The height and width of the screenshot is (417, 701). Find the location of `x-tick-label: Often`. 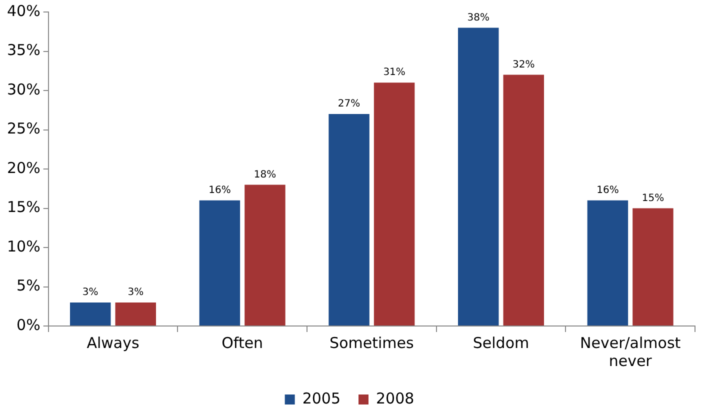

x-tick-label: Often is located at coordinates (243, 343).